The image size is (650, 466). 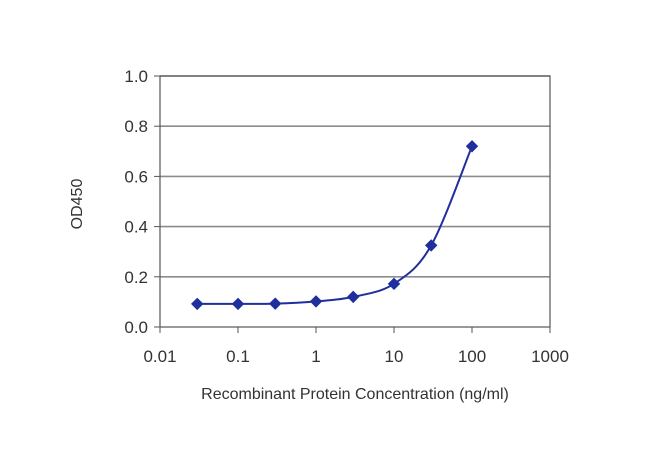 I want to click on x-tick-label-5: 1000, so click(x=550, y=356).